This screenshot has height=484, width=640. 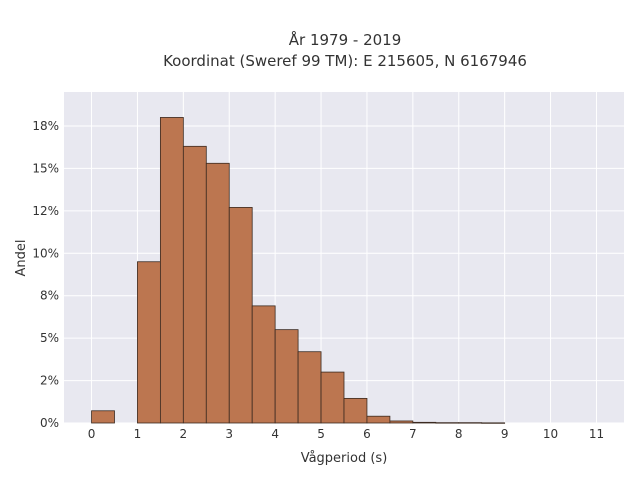 What do you see at coordinates (49, 296) in the screenshot?
I see `y-tick-label-3: 8%` at bounding box center [49, 296].